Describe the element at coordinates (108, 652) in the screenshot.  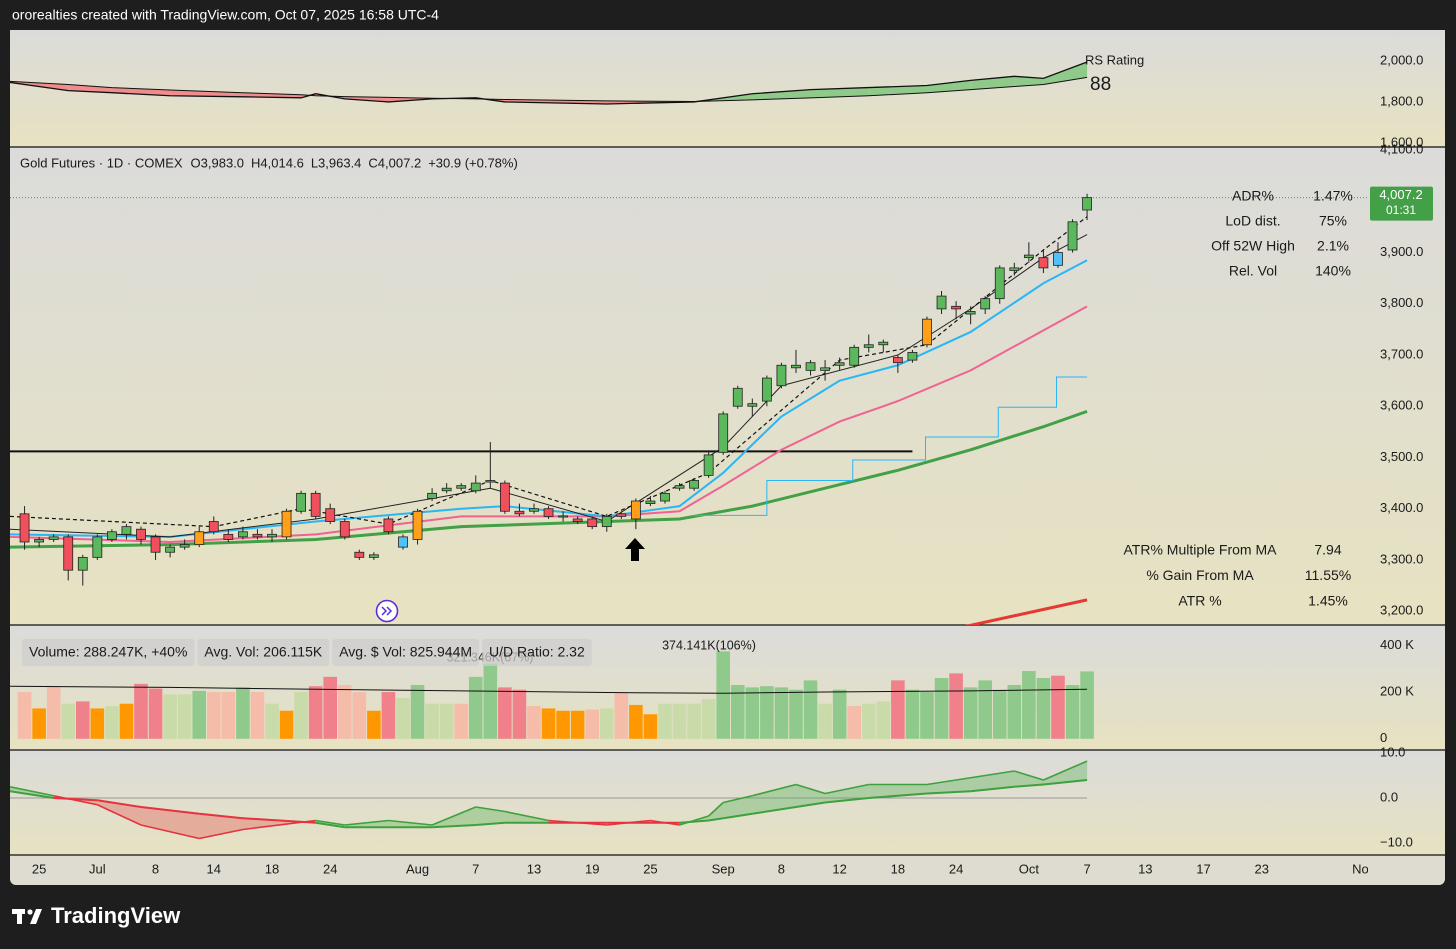
I see `info-label: Volume: 288.247K, +40%` at that location.